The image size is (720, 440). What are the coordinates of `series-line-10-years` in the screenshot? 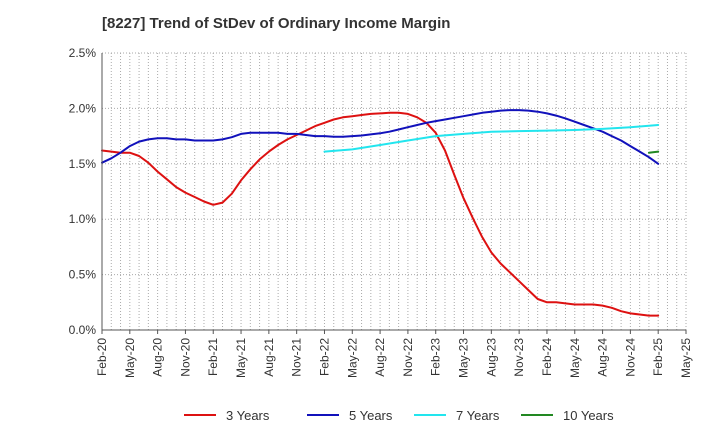 It's located at (653, 152).